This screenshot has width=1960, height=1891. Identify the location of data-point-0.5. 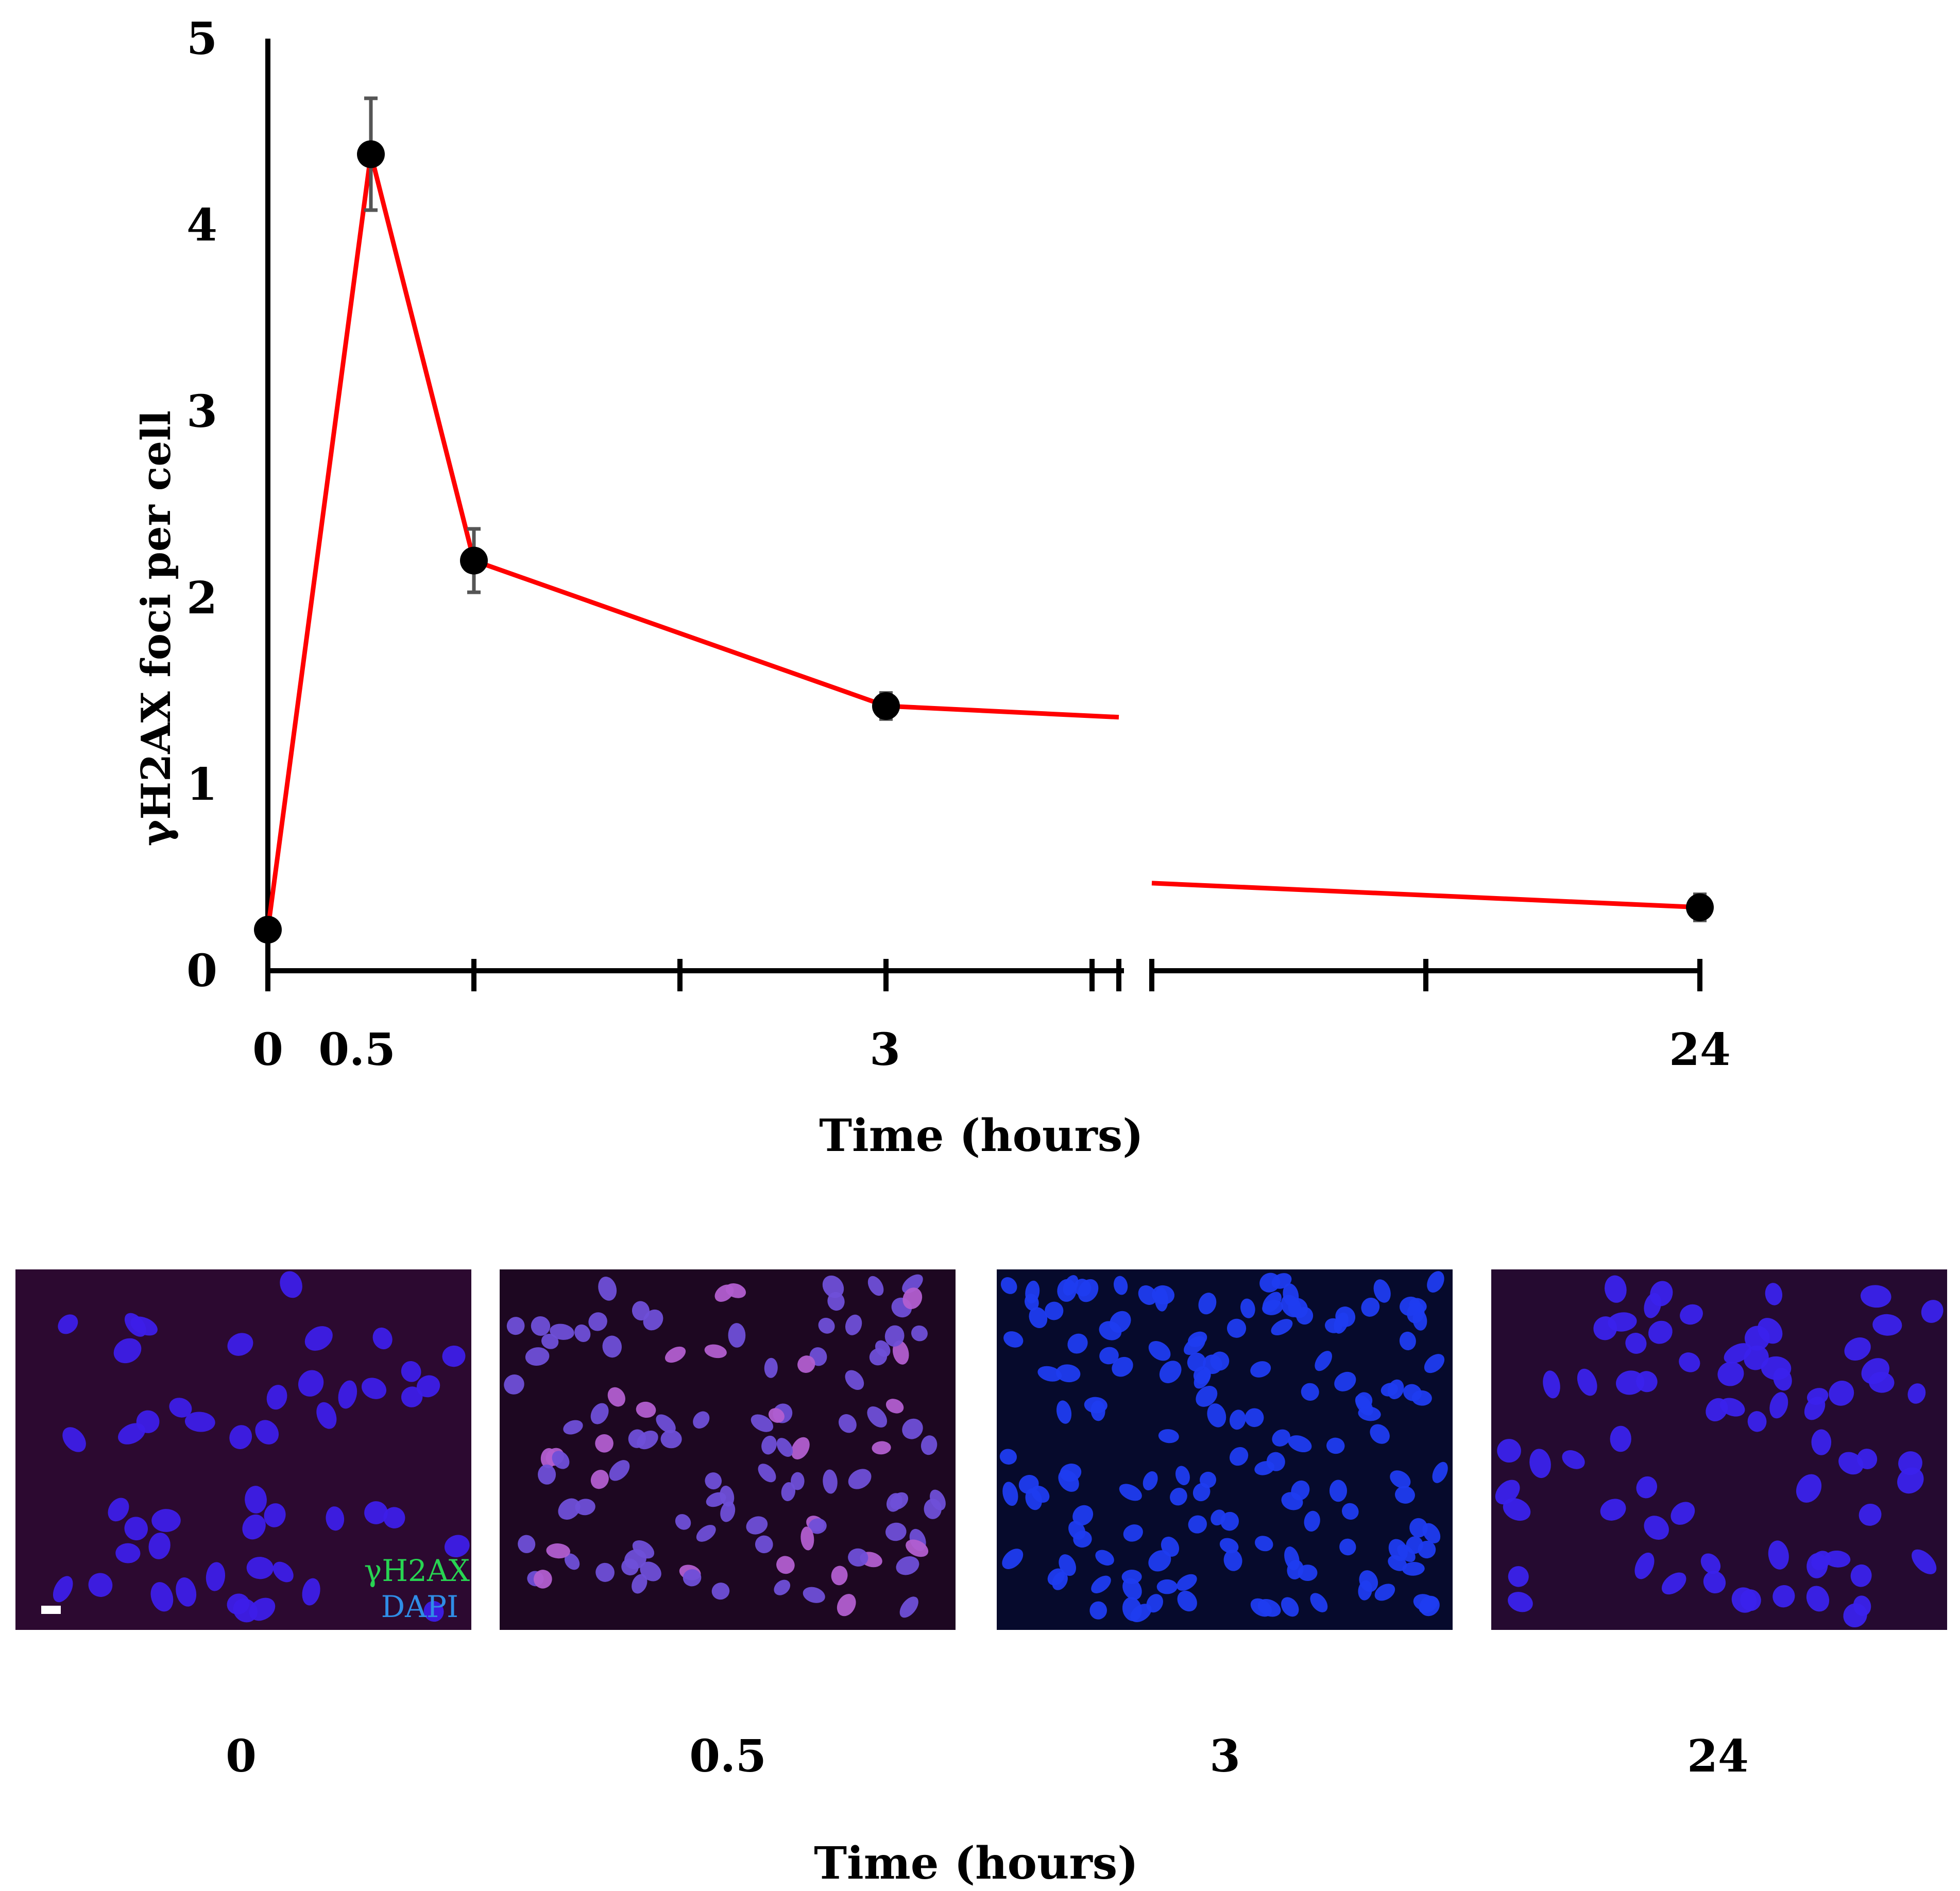
(371, 154).